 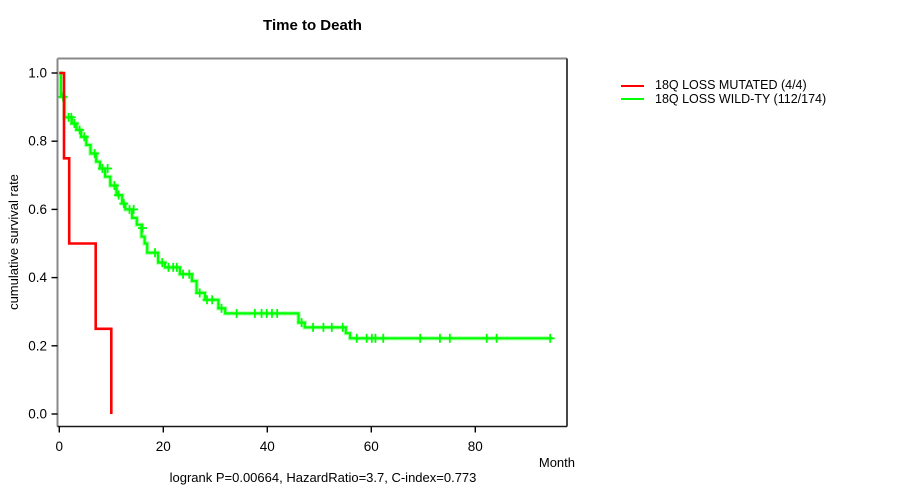 I want to click on y-axis-tick-label: 1.0, so click(x=37, y=73).